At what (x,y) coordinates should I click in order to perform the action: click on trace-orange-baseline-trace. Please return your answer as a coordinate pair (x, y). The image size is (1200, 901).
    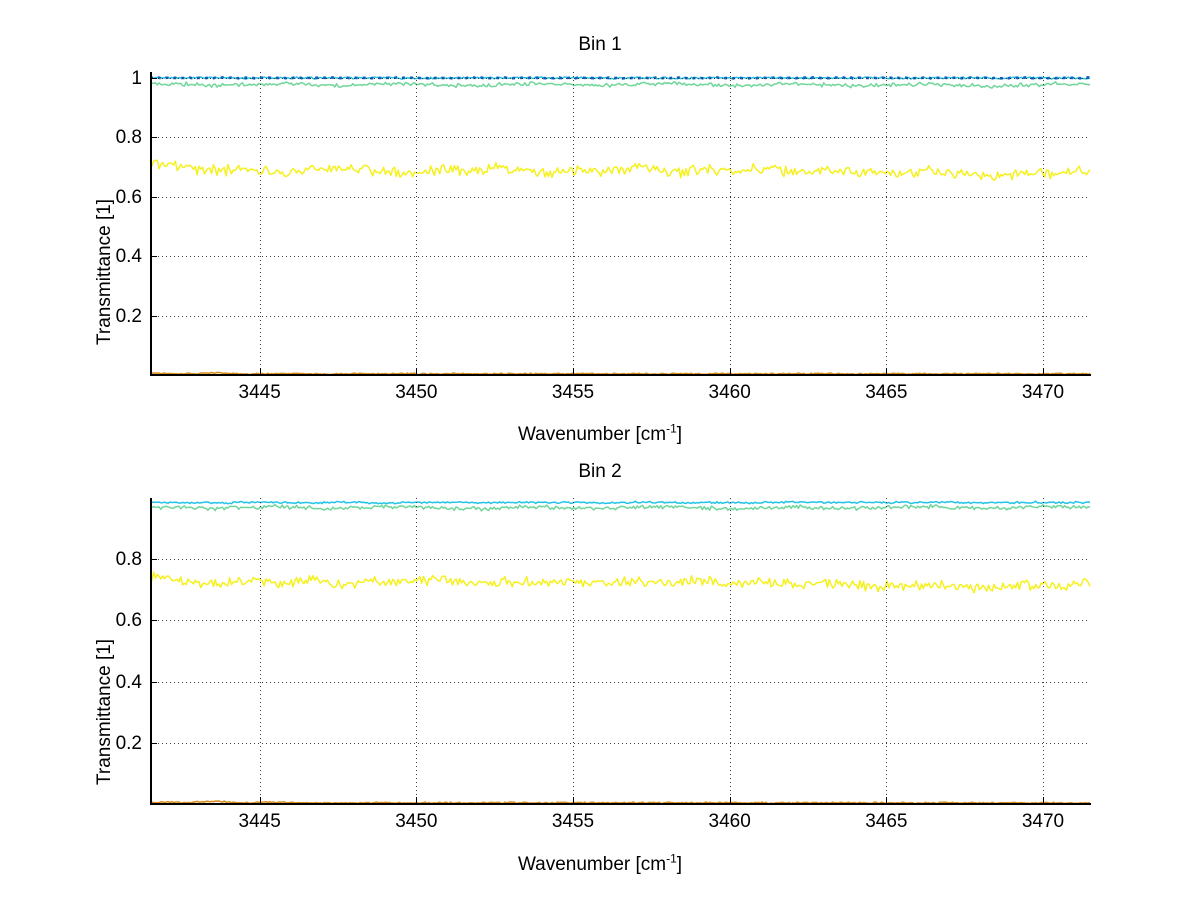
    Looking at the image, I should click on (620, 802).